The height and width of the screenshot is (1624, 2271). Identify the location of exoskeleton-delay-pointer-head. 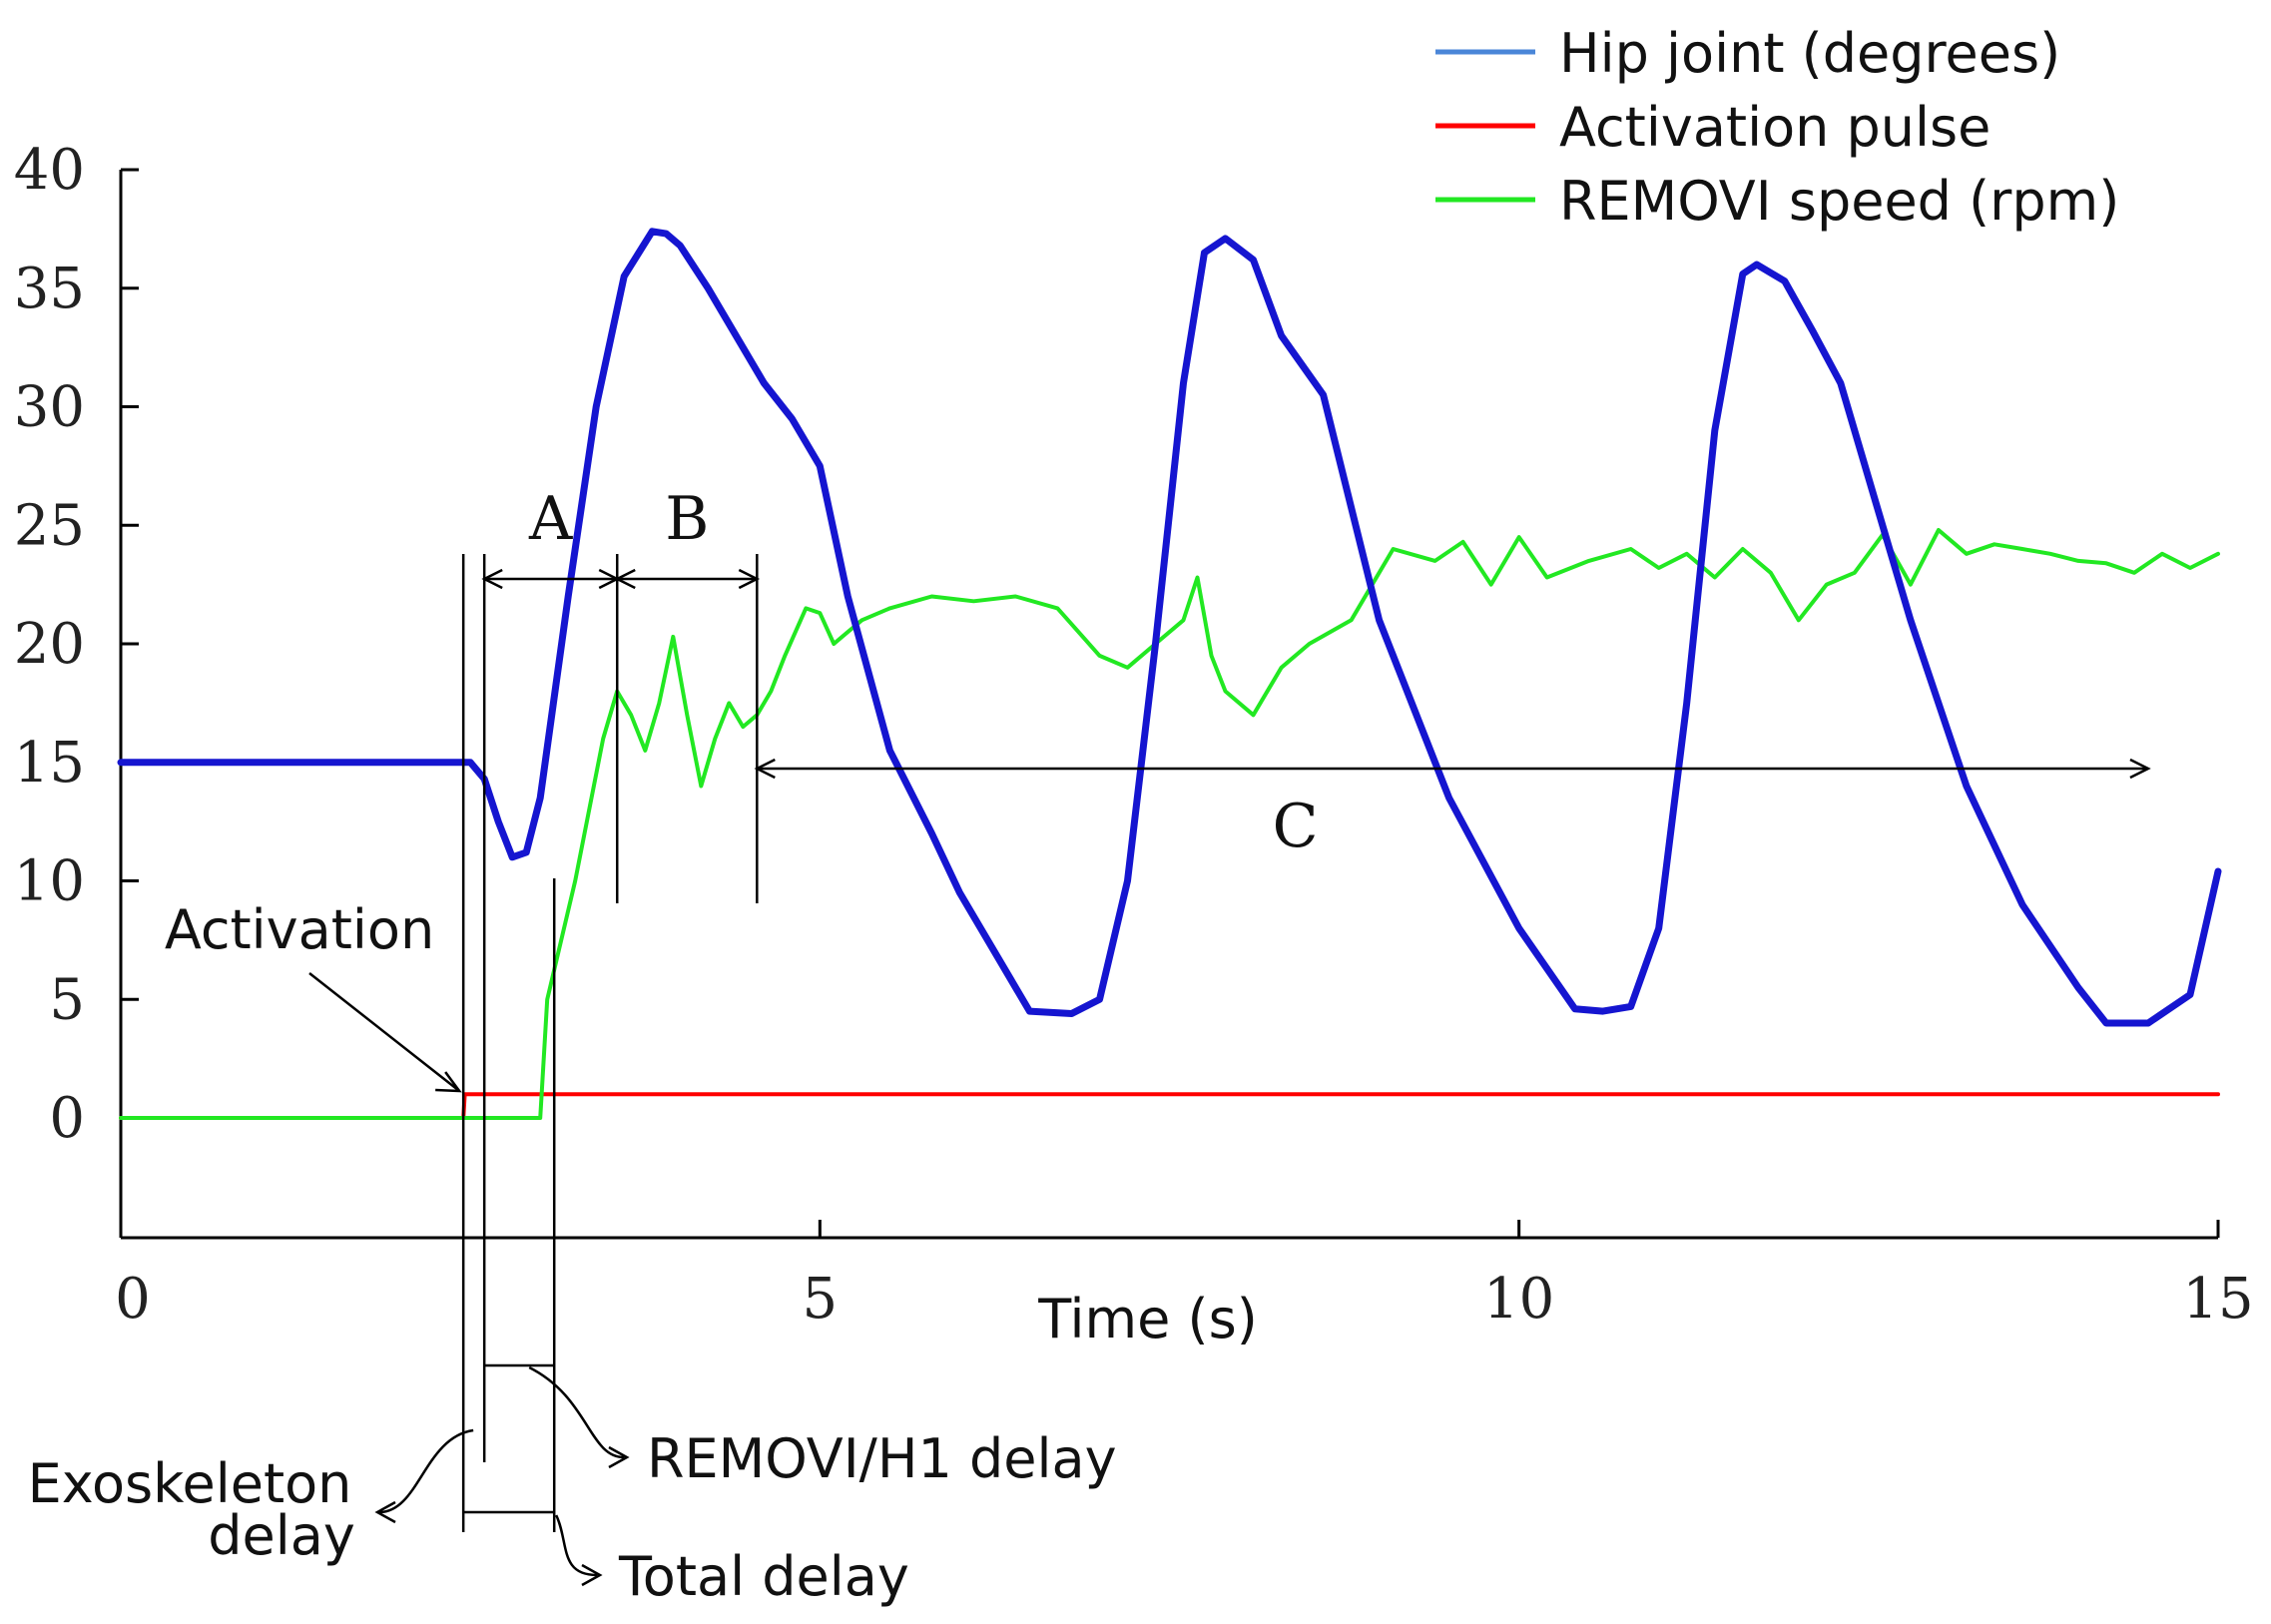
(385, 1512).